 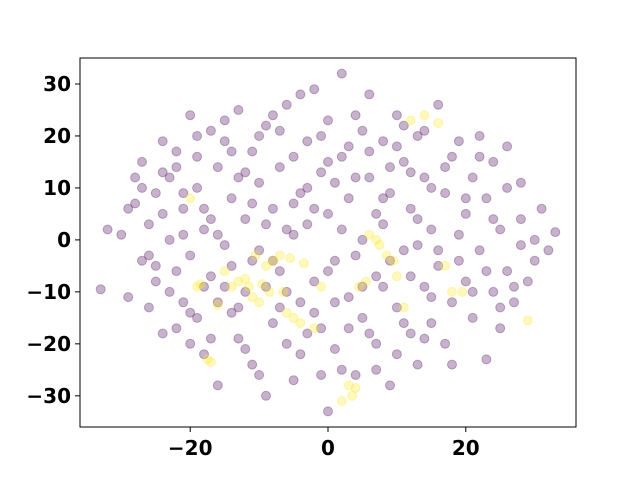 I want to click on y-tick-label: 20, so click(x=57, y=136).